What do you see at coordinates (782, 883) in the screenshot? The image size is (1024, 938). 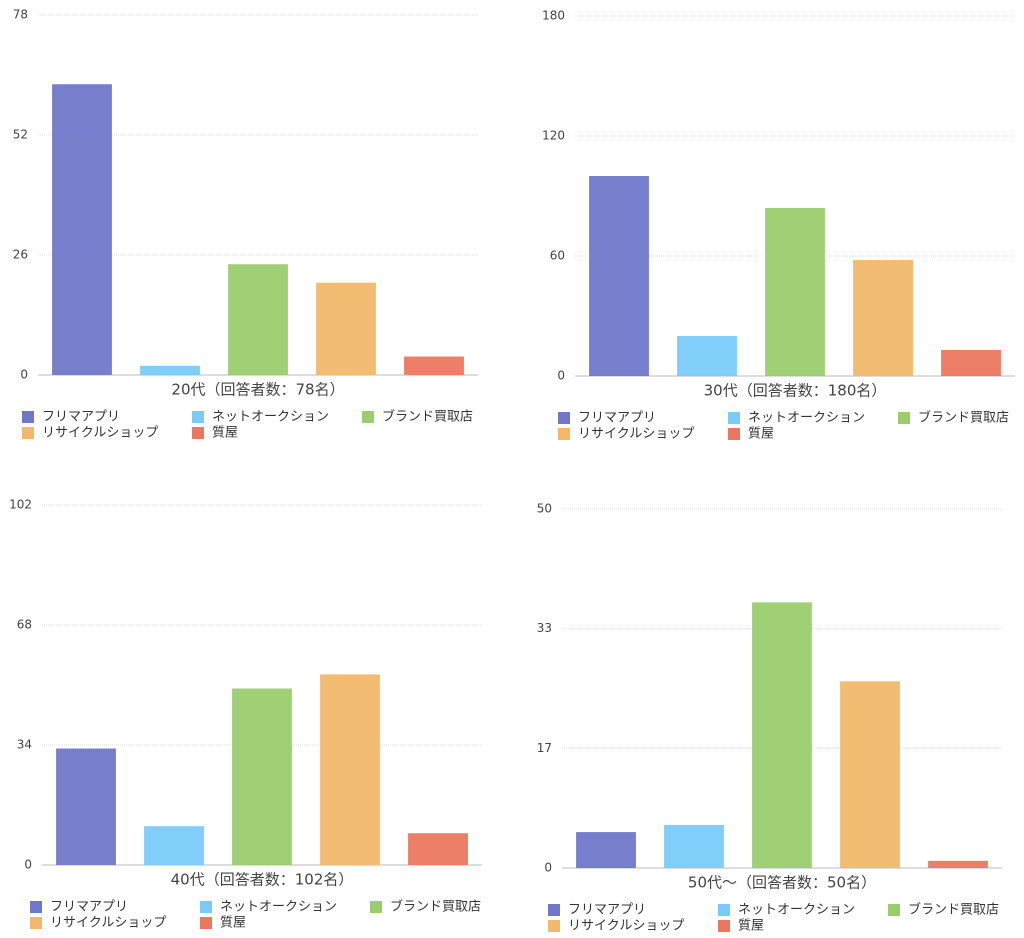 I see `x-axis-label: 50代〜（回答者数：50名）` at bounding box center [782, 883].